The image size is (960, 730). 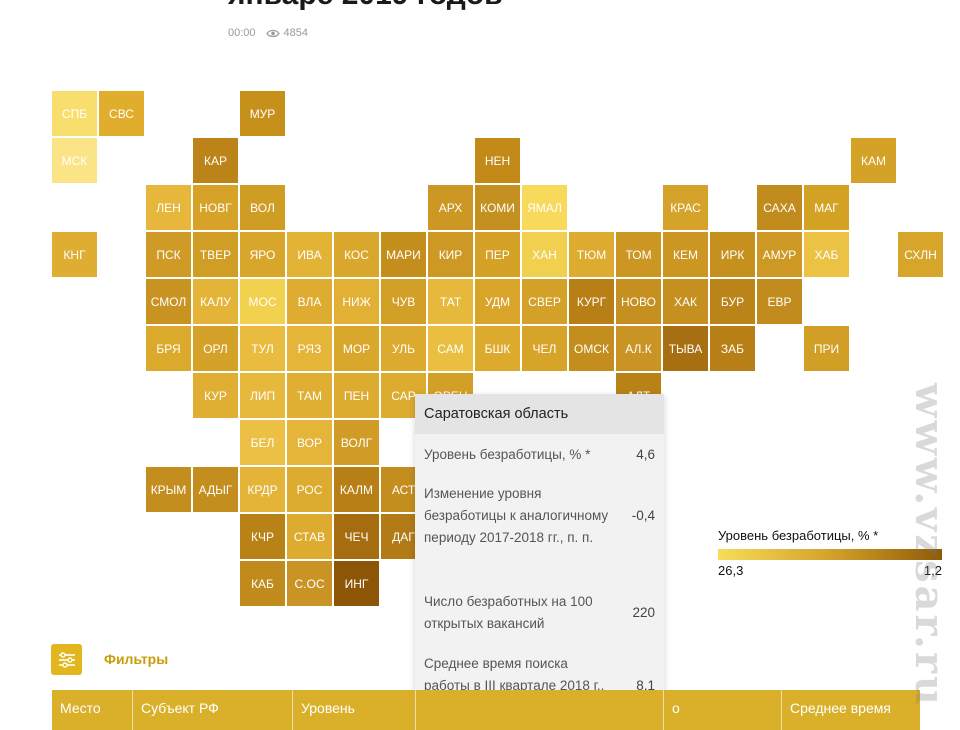 I want to click on region-tile-bur: БУР, so click(x=732, y=301).